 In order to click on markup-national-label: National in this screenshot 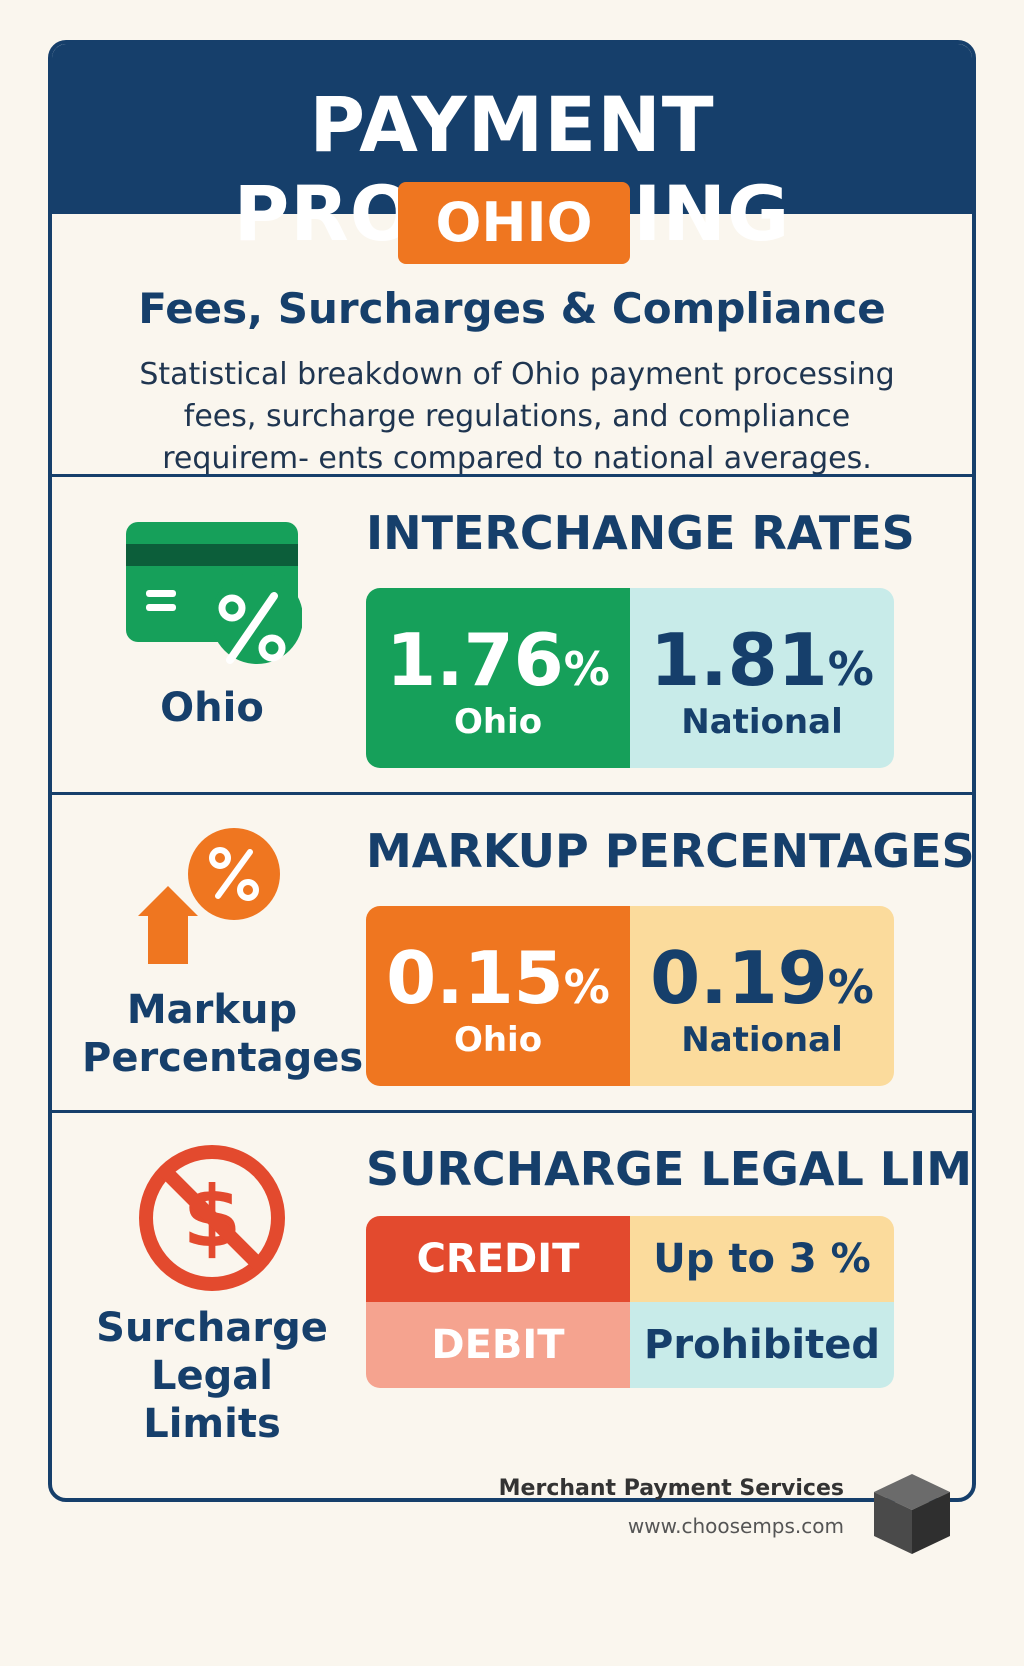, I will do `click(762, 1040)`.